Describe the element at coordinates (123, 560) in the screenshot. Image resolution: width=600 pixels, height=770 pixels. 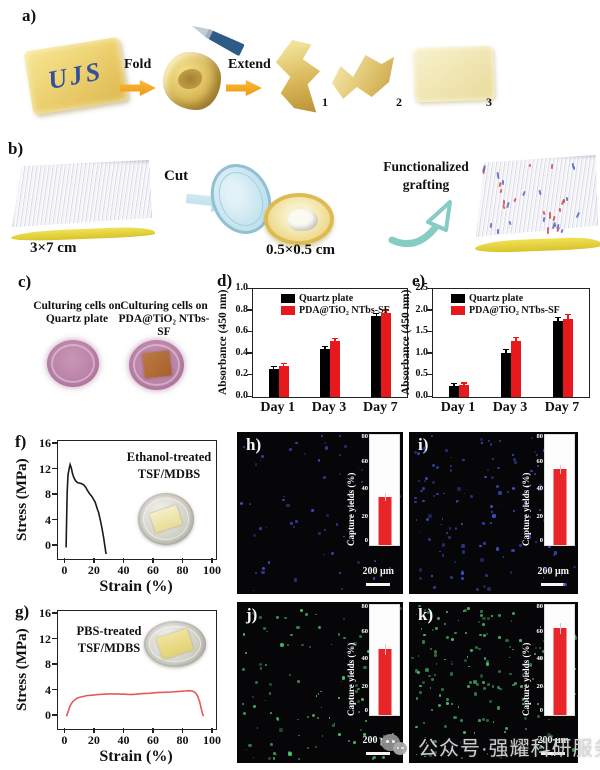
I see `x-tick-mark` at that location.